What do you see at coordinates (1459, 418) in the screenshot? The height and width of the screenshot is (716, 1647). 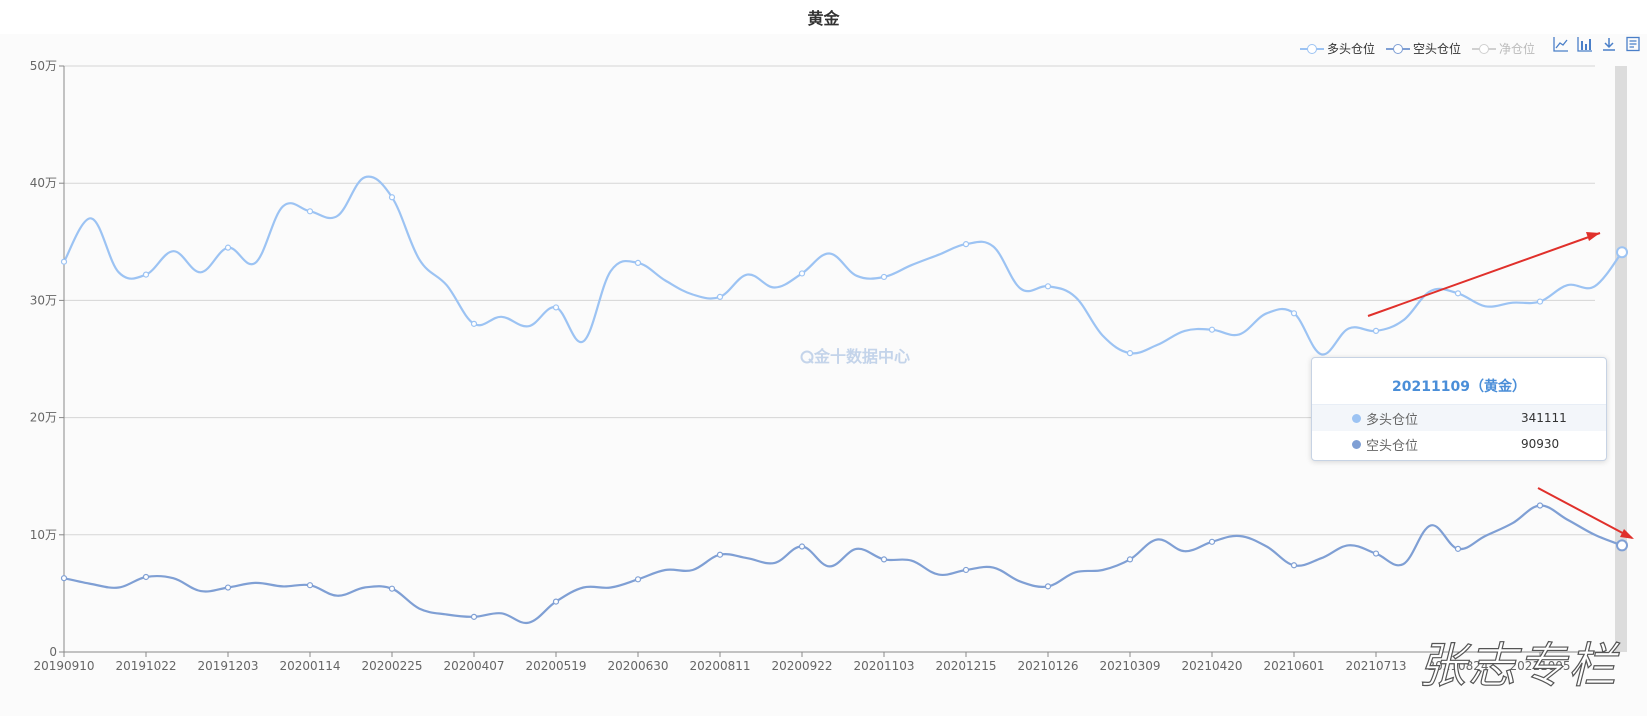 I see `tooltip-row-long: 多头仓位 341111` at bounding box center [1459, 418].